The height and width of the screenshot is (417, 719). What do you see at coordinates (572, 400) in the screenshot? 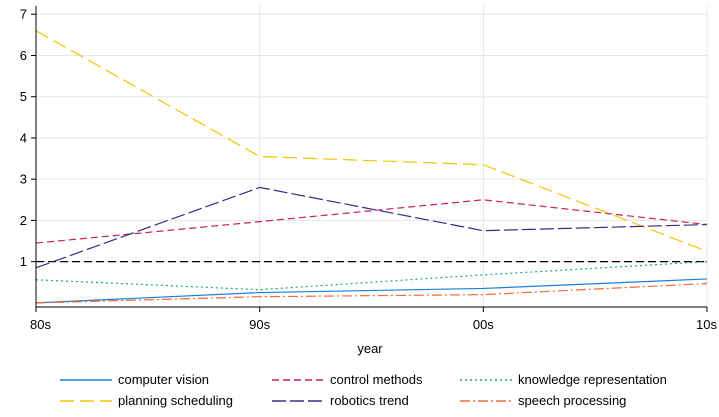
I see `legend-label: speech processing` at bounding box center [572, 400].